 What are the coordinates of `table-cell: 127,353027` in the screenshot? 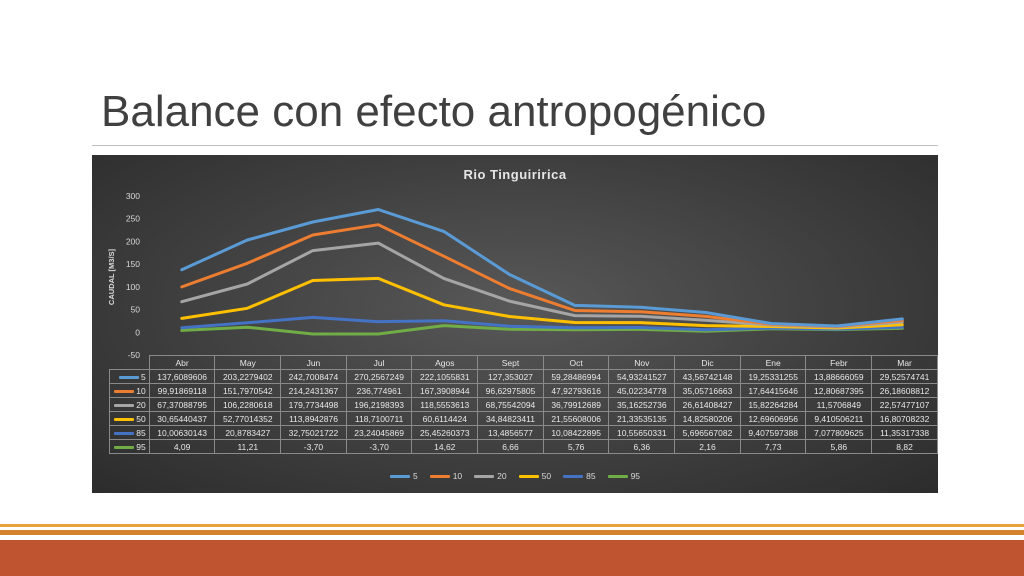 It's located at (510, 376).